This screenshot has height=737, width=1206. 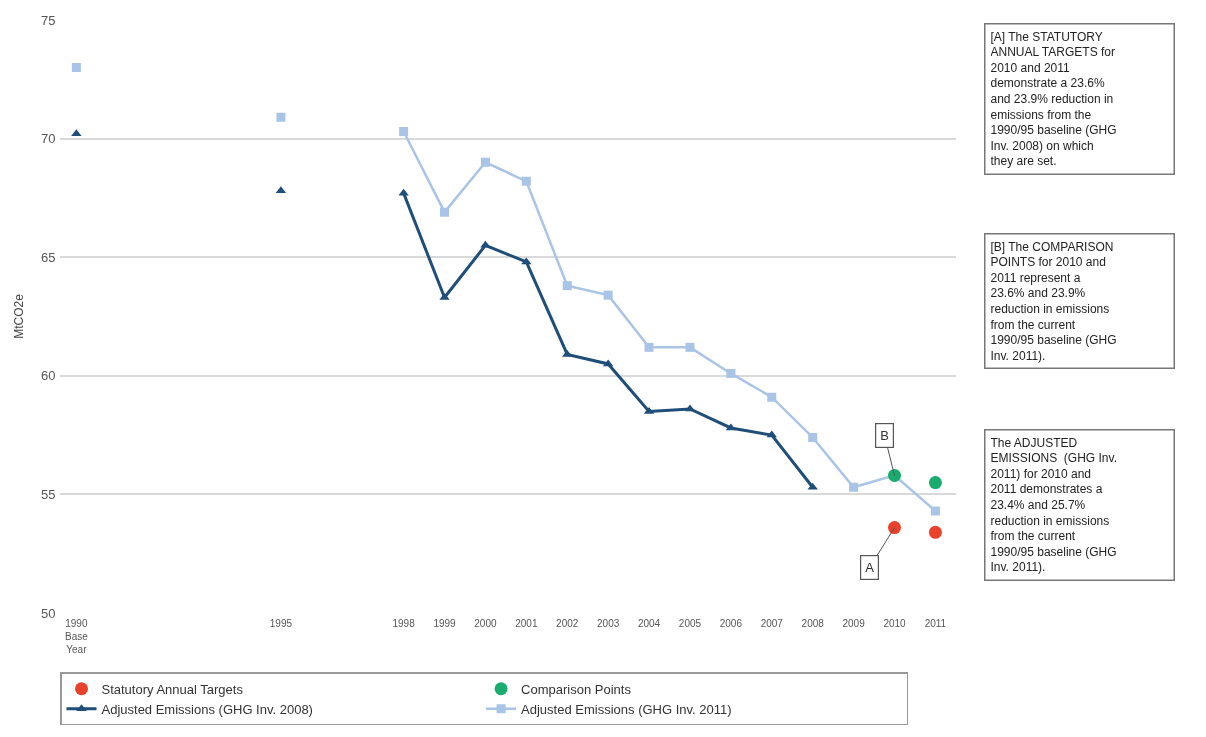 I want to click on x-tick-label: 2009, so click(x=854, y=623).